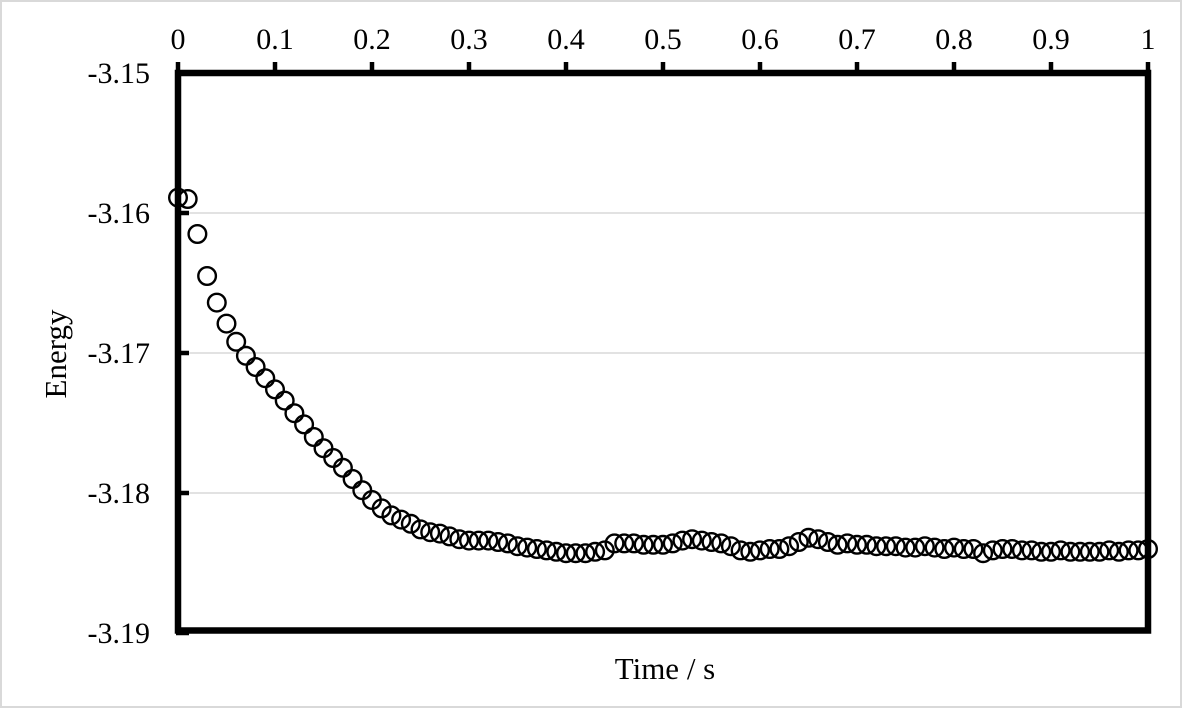 This screenshot has width=1182, height=708. Describe the element at coordinates (1051, 39) in the screenshot. I see `x-tick-label: 0.9` at that location.